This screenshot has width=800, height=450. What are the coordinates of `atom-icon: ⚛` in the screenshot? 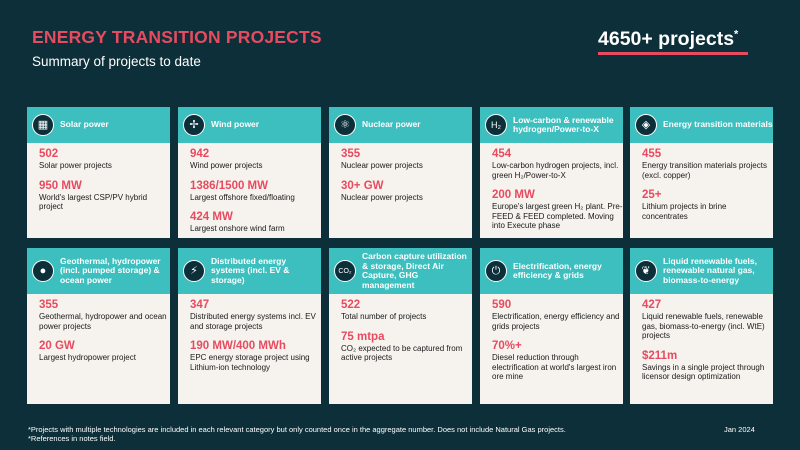 It's located at (345, 125).